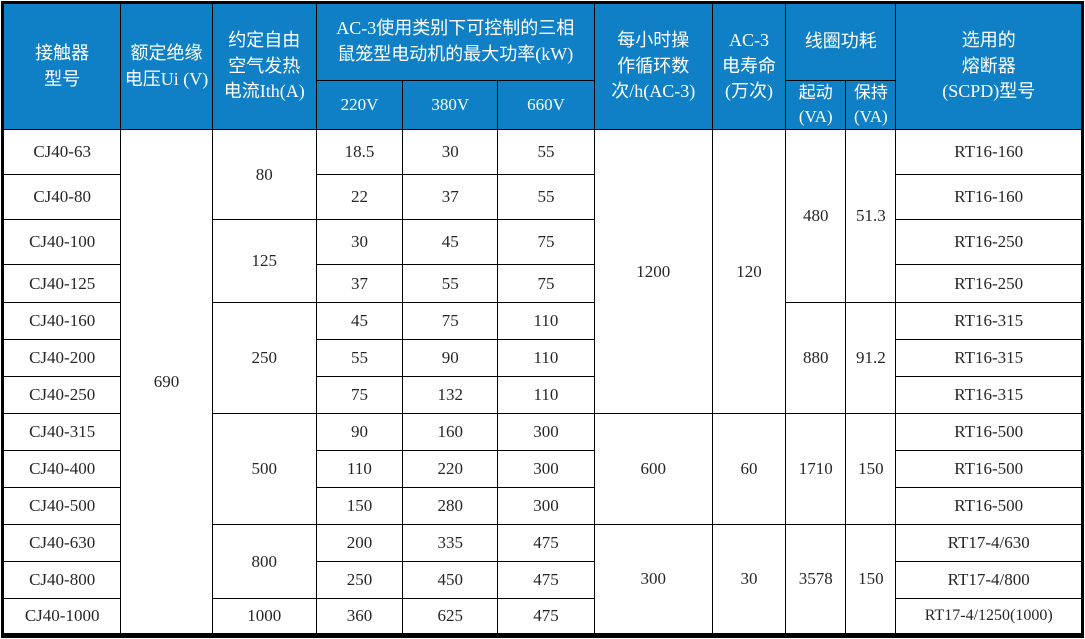  I want to click on header-conventional-thermal-current: 约定自由 空气发热 电流Ith(A), so click(264, 66).